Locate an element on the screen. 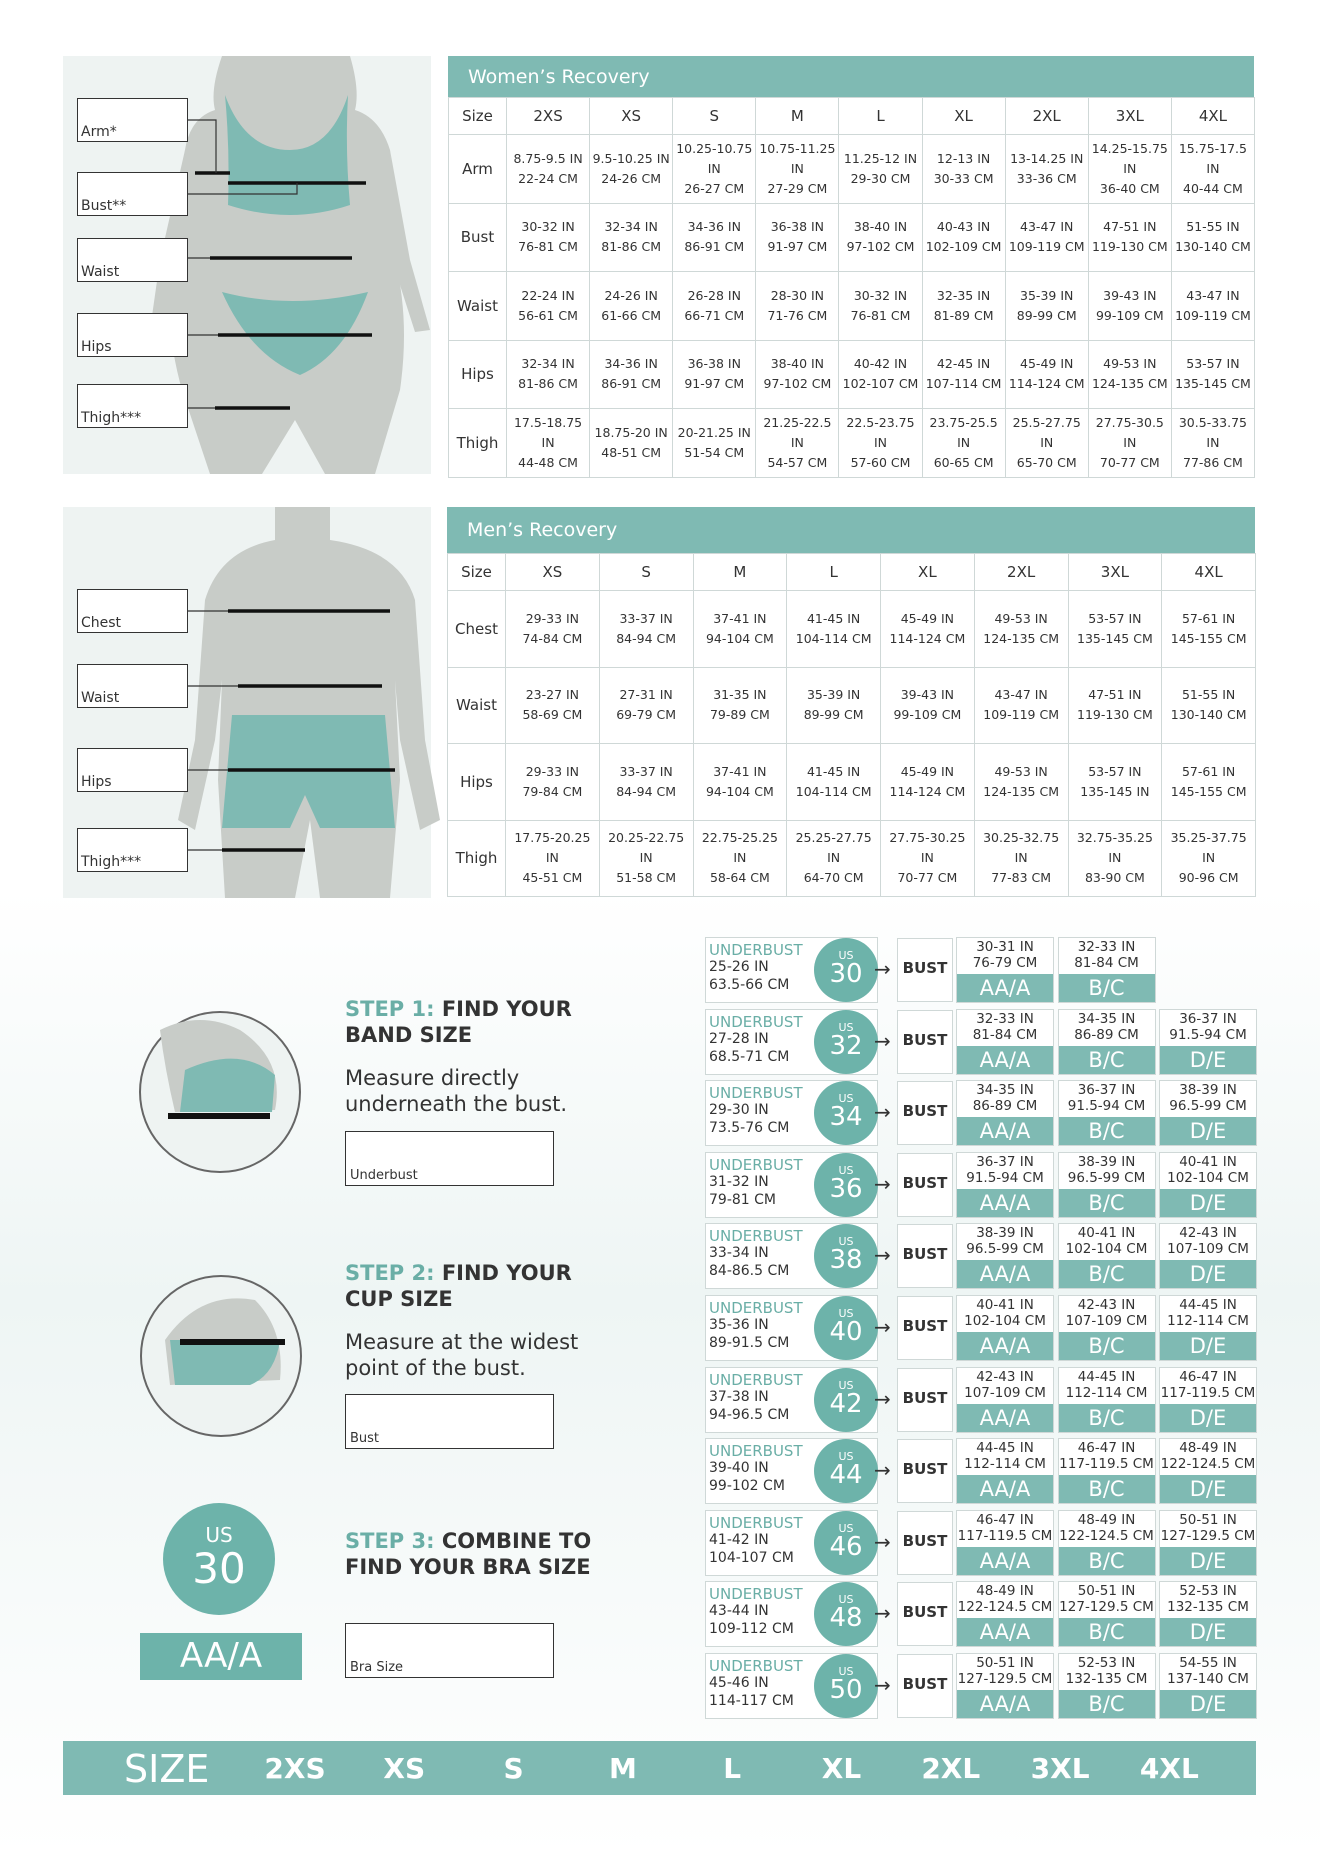 Image resolution: width=1320 pixels, height=1855 pixels. underbust-in: 41-42 IN is located at coordinates (739, 1539).